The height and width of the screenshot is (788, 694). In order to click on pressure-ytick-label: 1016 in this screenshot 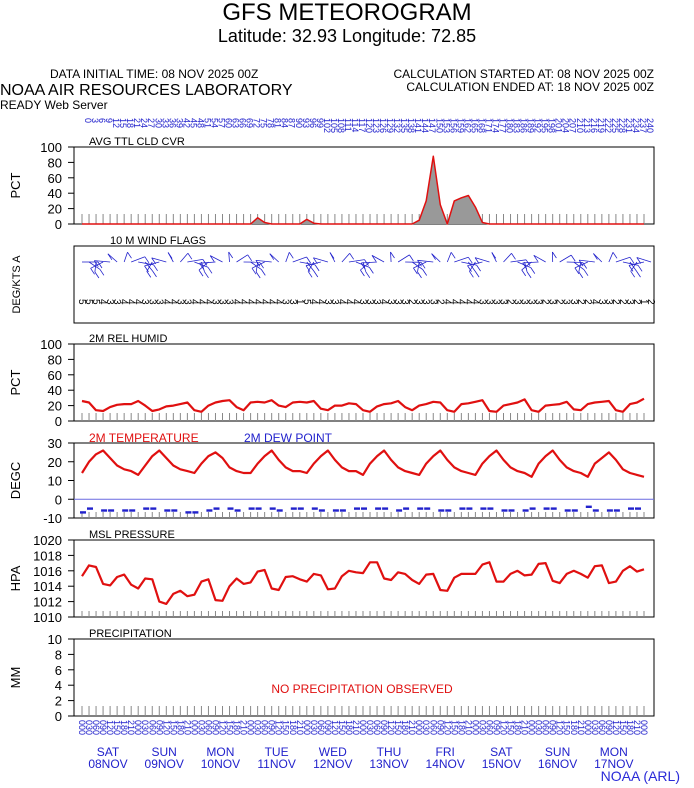, I will do `click(47, 571)`.